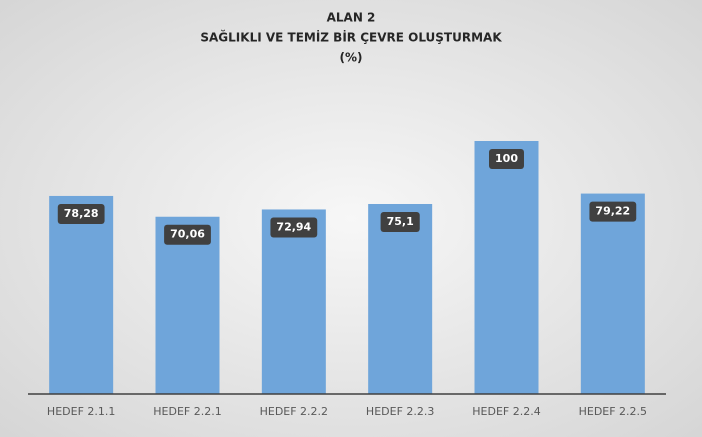 The width and height of the screenshot is (702, 437). I want to click on value-label: 100, so click(506, 158).